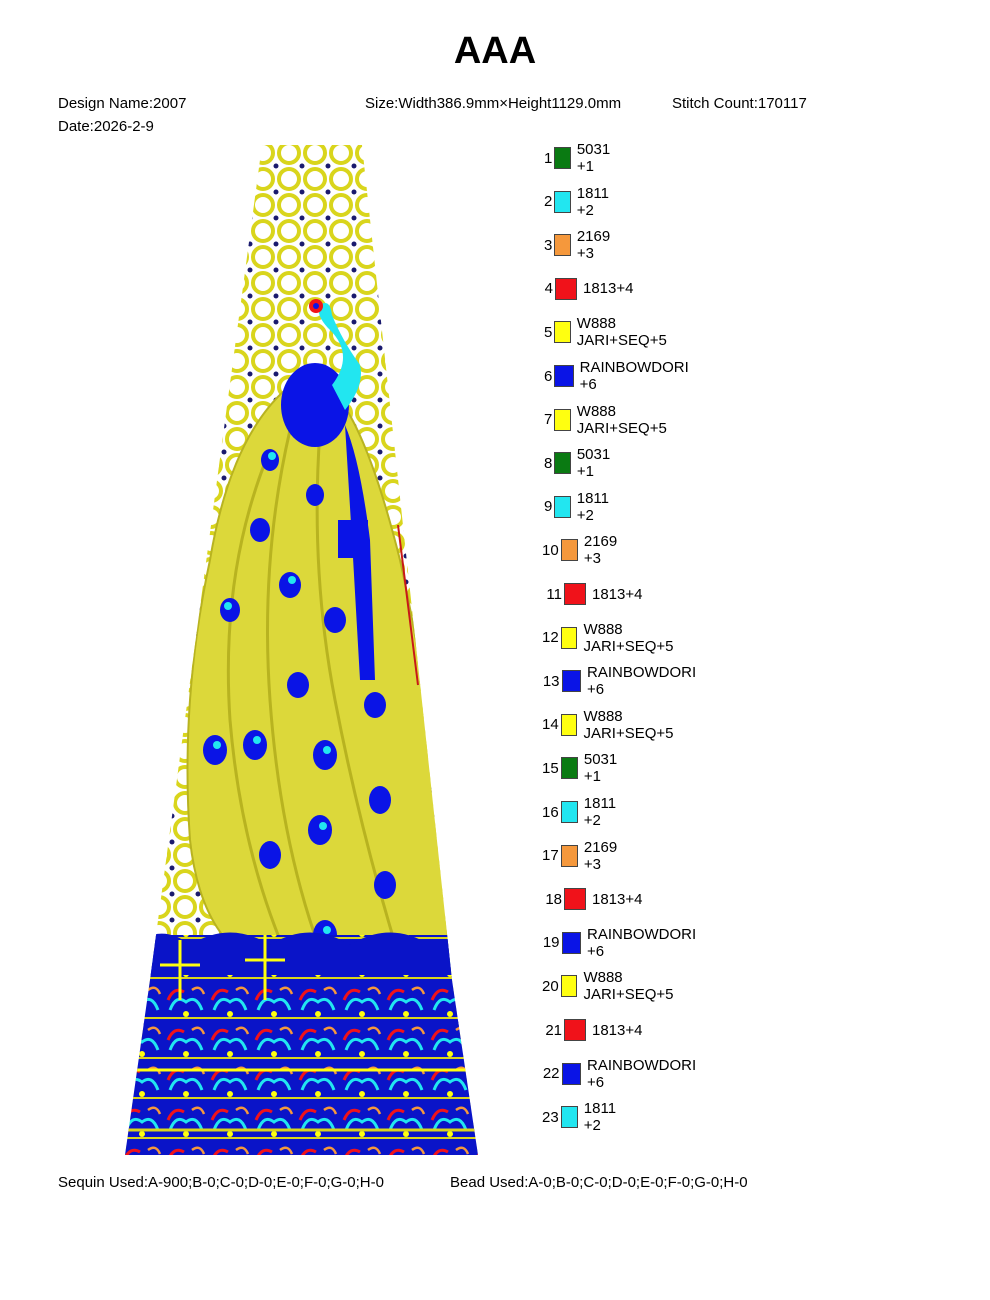 The height and width of the screenshot is (1300, 990). I want to click on legend-row: 20 W888 JARI+SEQ+5, so click(612, 986).